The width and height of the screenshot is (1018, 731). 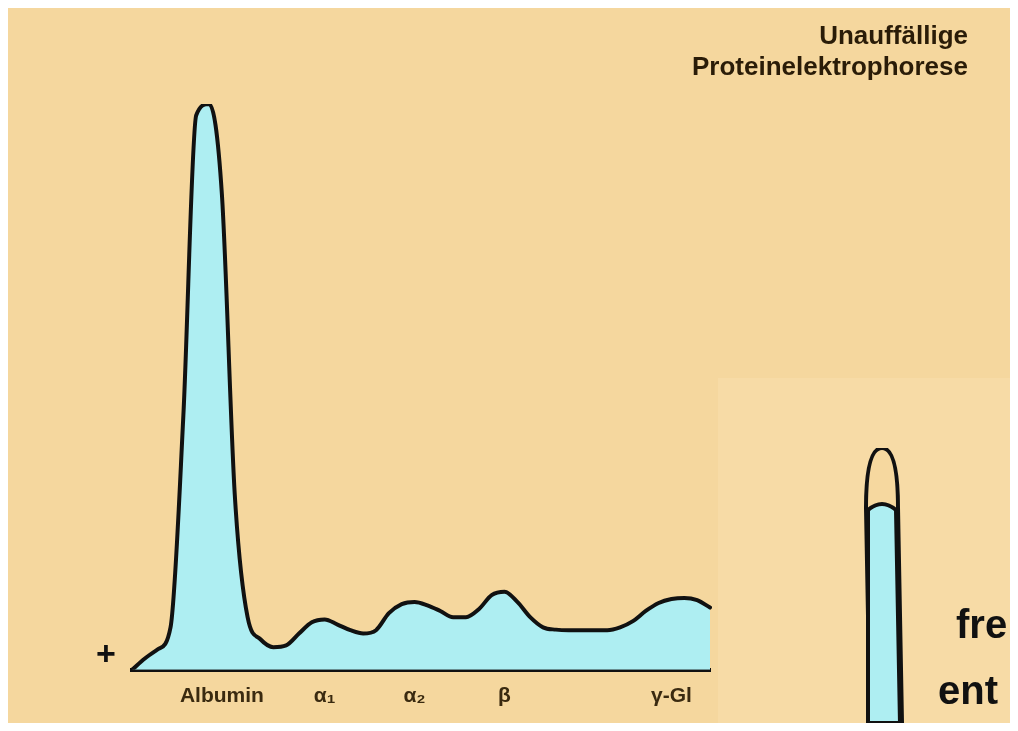 What do you see at coordinates (829, 51) in the screenshot?
I see `text: Unauffällige Proteinelektrophorese` at bounding box center [829, 51].